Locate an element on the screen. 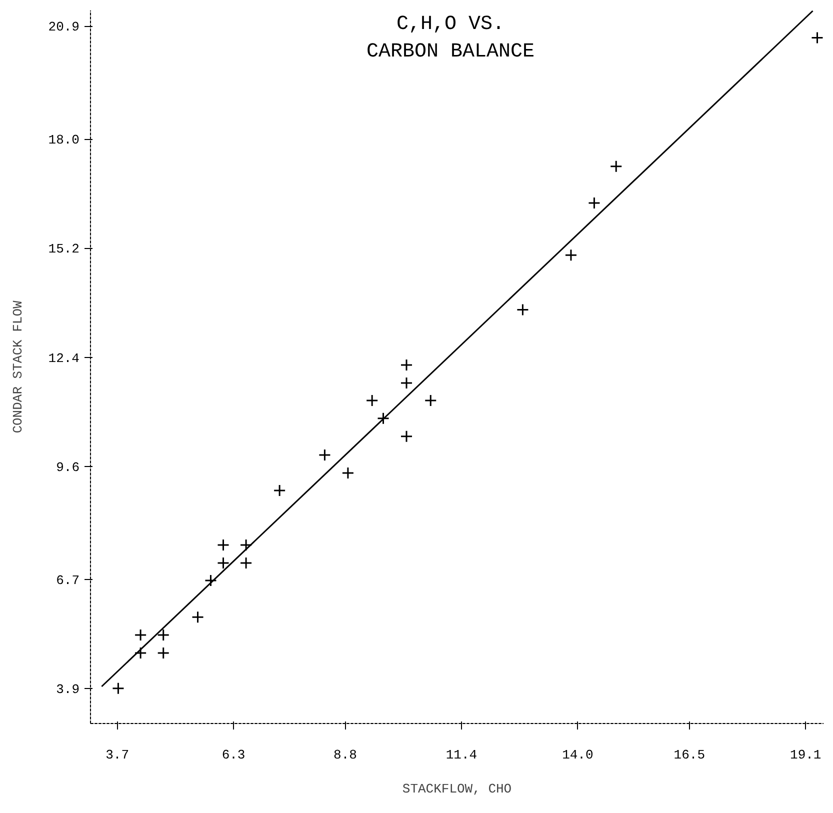 This screenshot has height=813, width=833. x-tick-label: 6.3 is located at coordinates (234, 755).